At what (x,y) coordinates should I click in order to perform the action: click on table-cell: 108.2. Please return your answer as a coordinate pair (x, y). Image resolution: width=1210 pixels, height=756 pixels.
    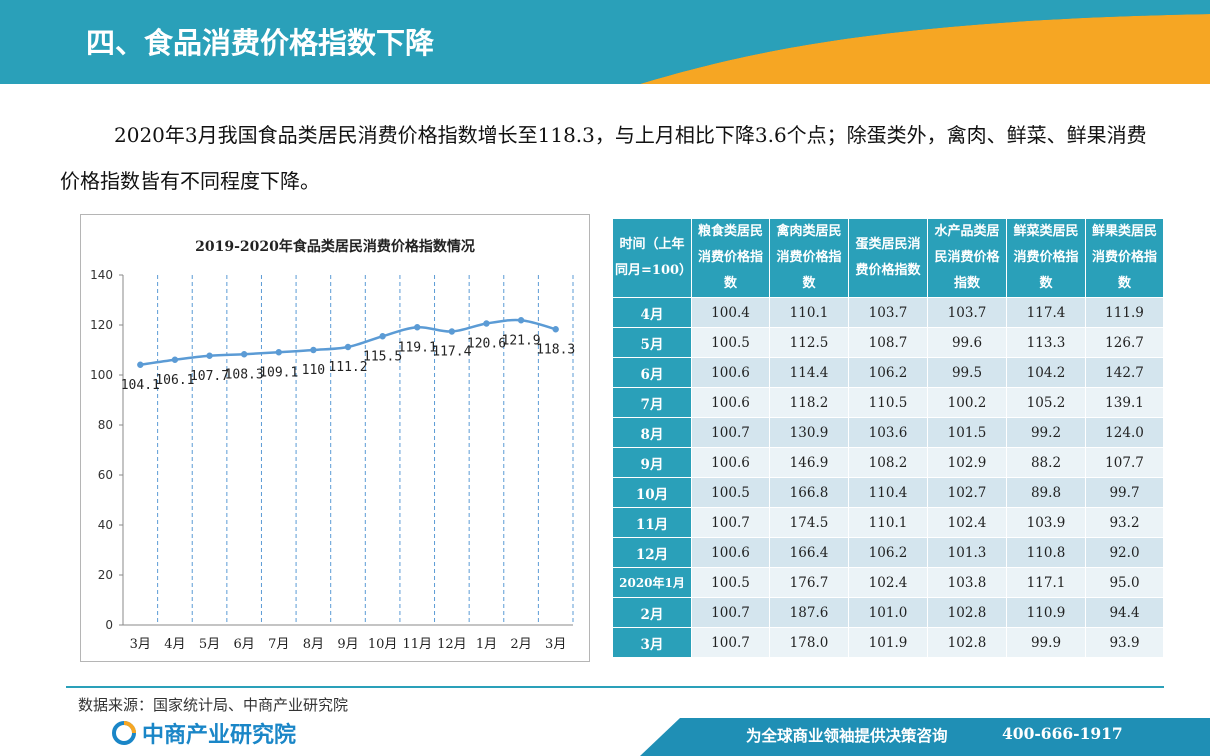
    Looking at the image, I should click on (888, 462).